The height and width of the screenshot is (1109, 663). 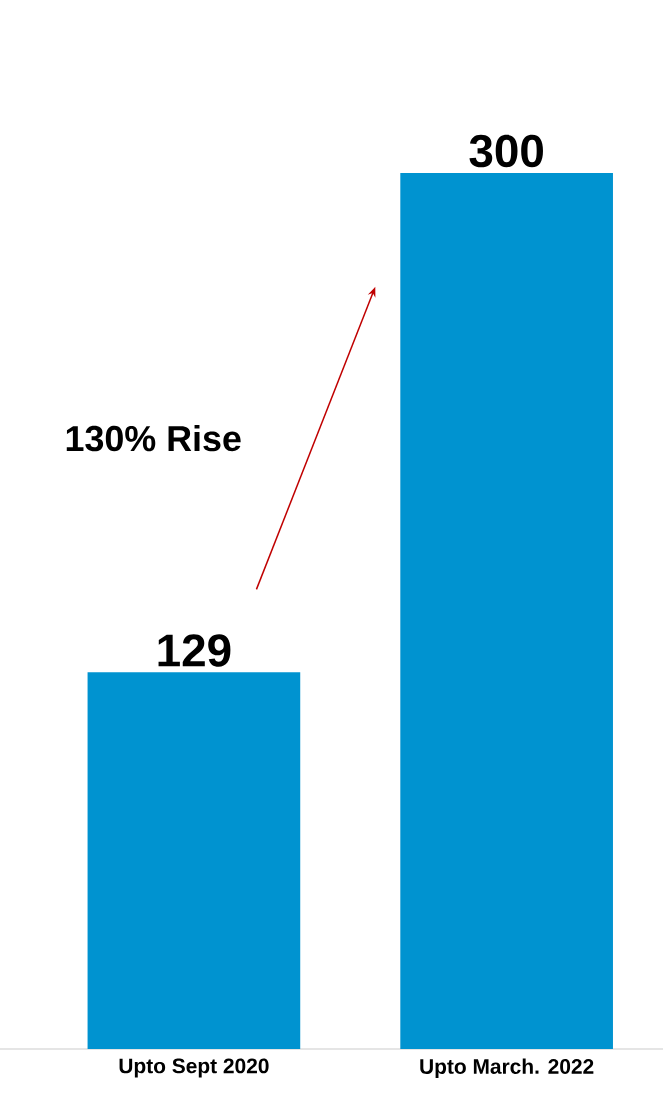 I want to click on x-tick-label: Upto Sept 2020, so click(x=194, y=1068).